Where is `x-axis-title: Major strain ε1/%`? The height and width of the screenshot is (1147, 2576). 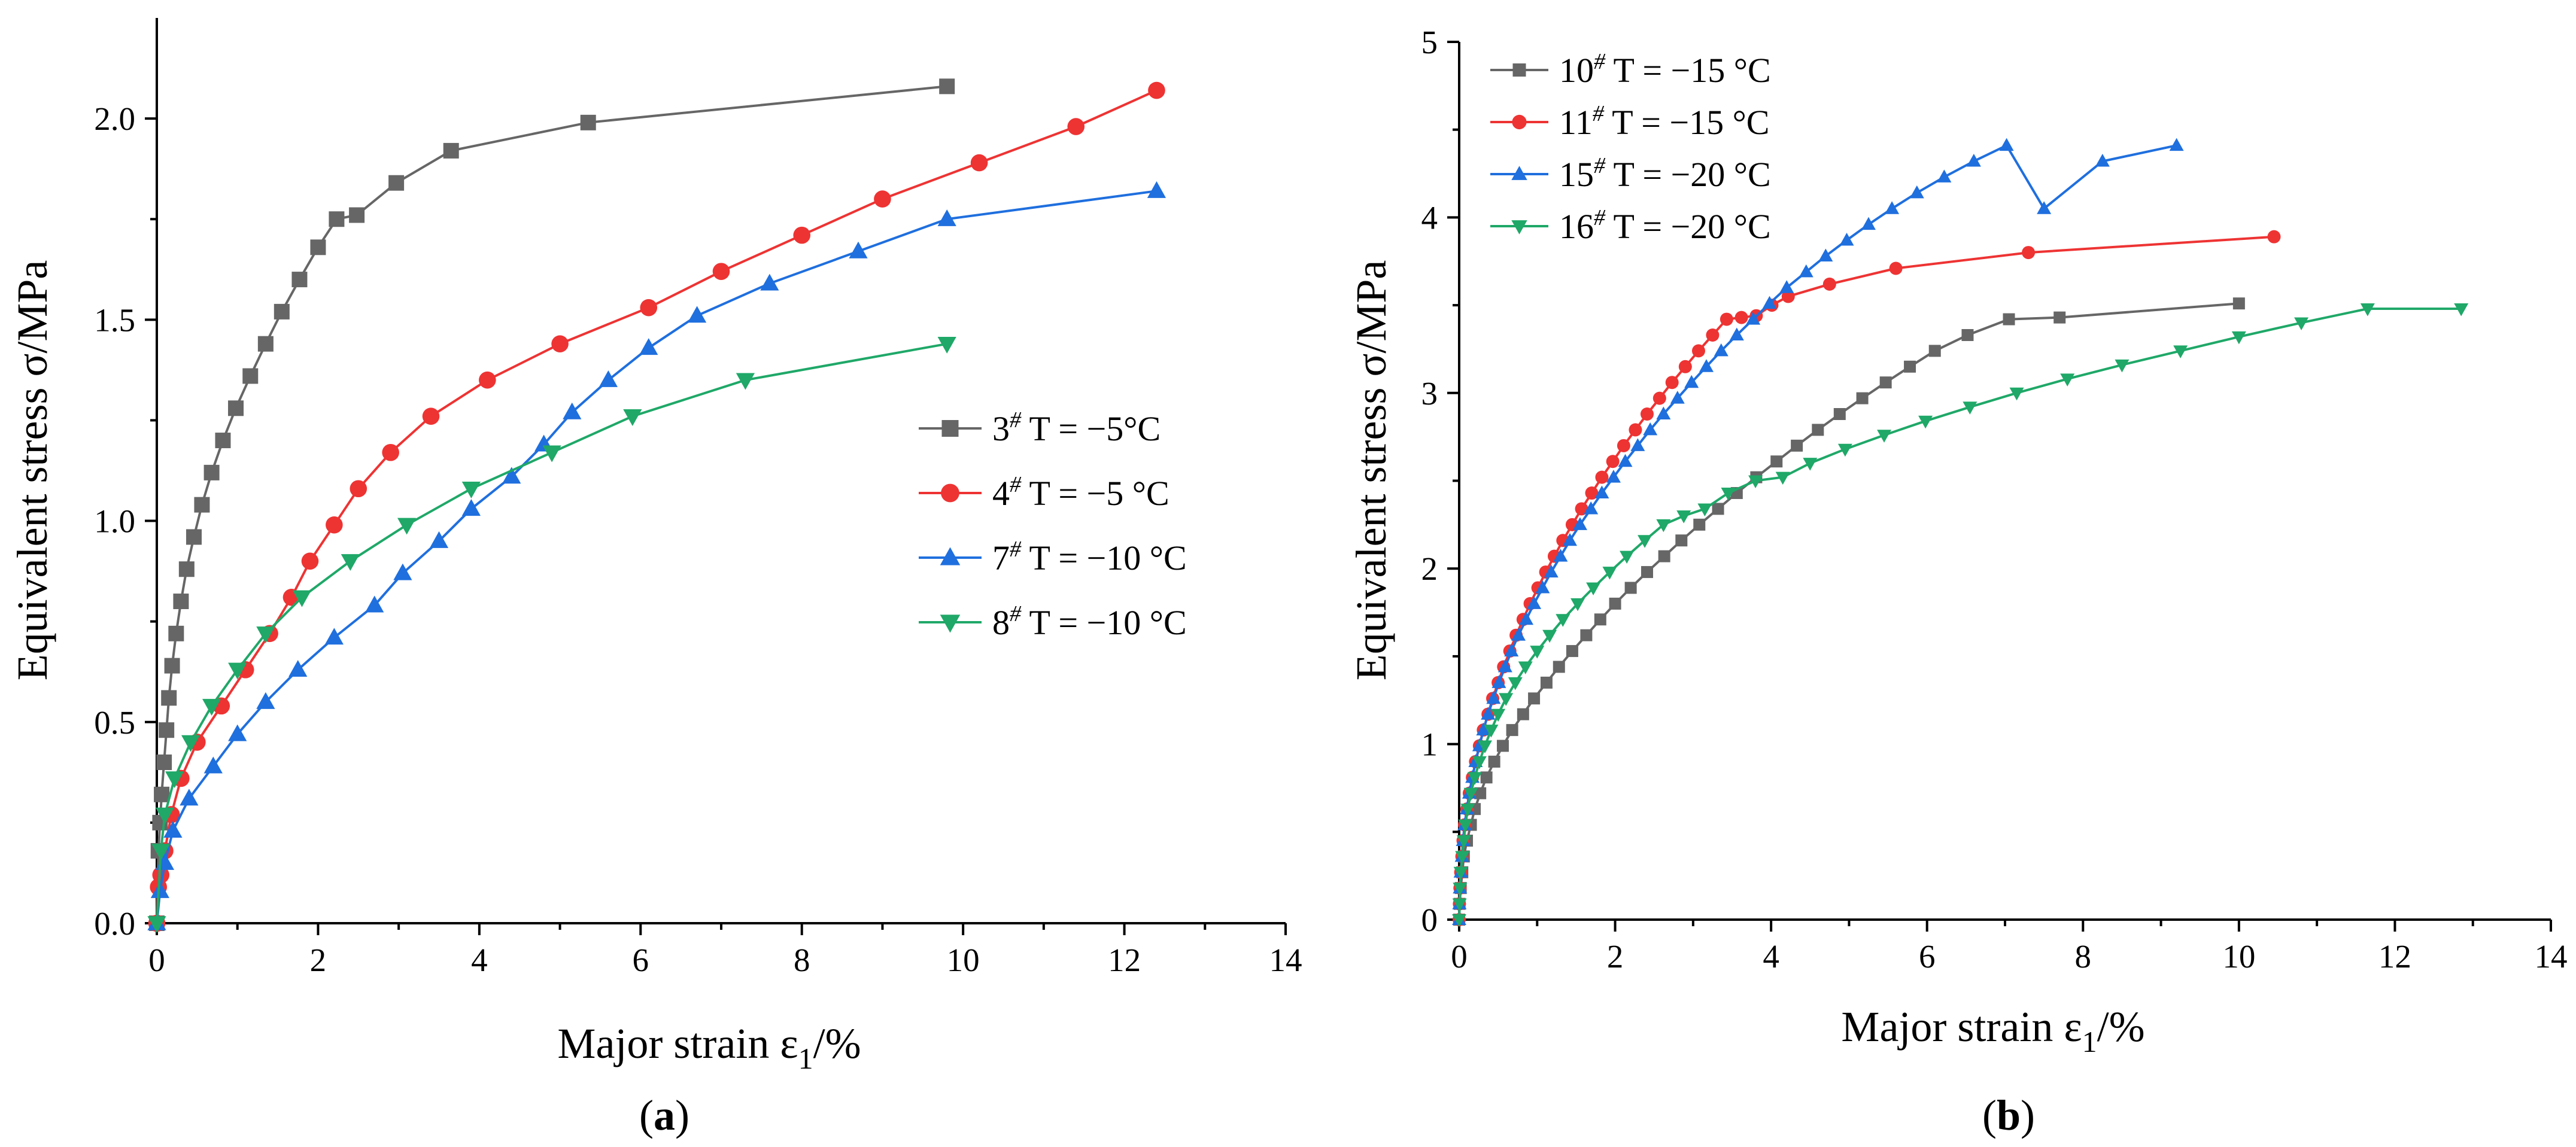 x-axis-title: Major strain ε1/% is located at coordinates (709, 1047).